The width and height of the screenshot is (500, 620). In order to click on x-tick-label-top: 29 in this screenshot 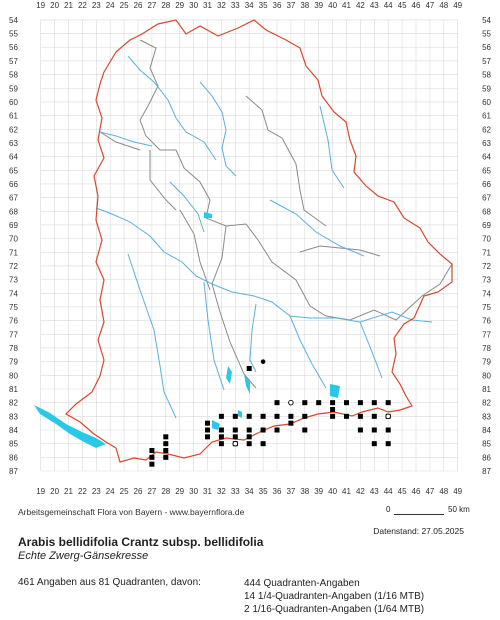, I will do `click(179, 5)`.